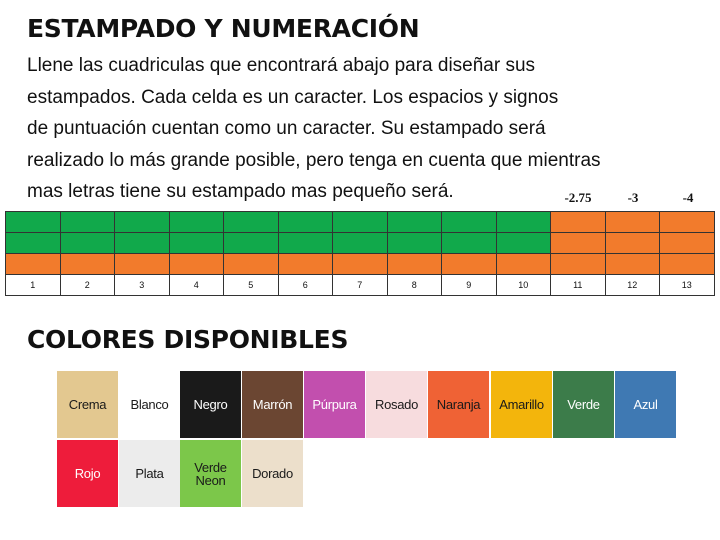 The image size is (720, 540). What do you see at coordinates (687, 285) in the screenshot?
I see `column-number: 13` at bounding box center [687, 285].